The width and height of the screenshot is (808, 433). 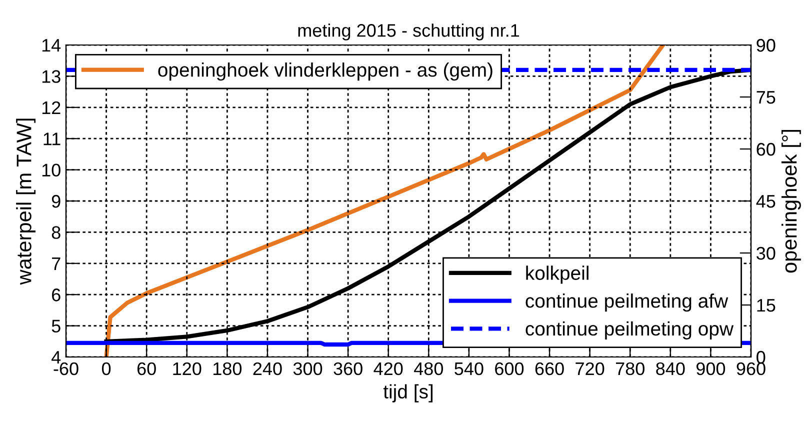 What do you see at coordinates (56, 232) in the screenshot?
I see `y-tick-label: 8` at bounding box center [56, 232].